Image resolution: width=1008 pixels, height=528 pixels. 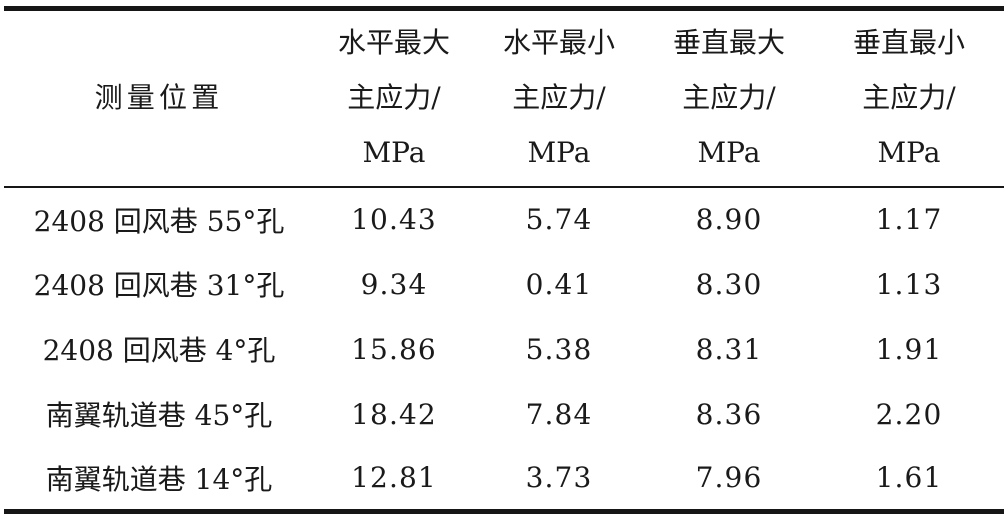 What do you see at coordinates (559, 349) in the screenshot?
I see `cell-horizontal-min: 5.38` at bounding box center [559, 349].